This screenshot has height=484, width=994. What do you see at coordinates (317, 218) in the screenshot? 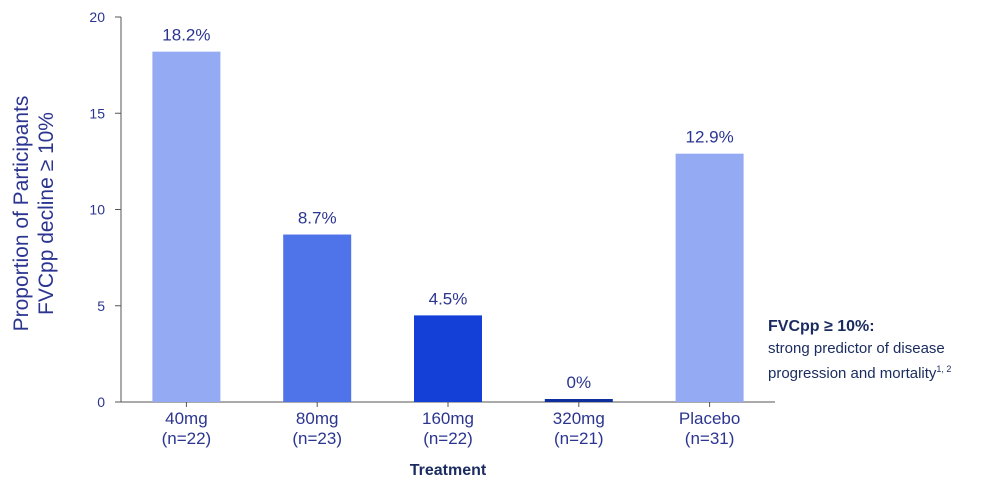
I see `bar-value-label: 8.7%` at bounding box center [317, 218].